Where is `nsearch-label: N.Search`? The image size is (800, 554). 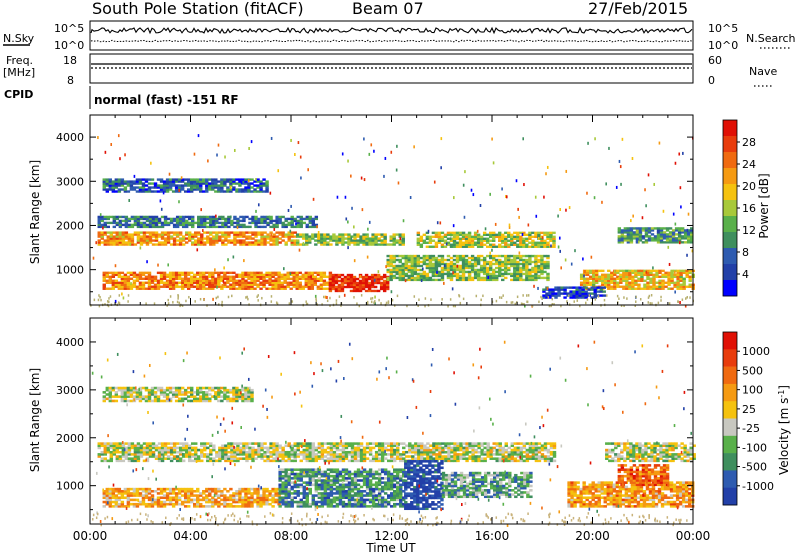
nsearch-label: N.Search is located at coordinates (771, 38).